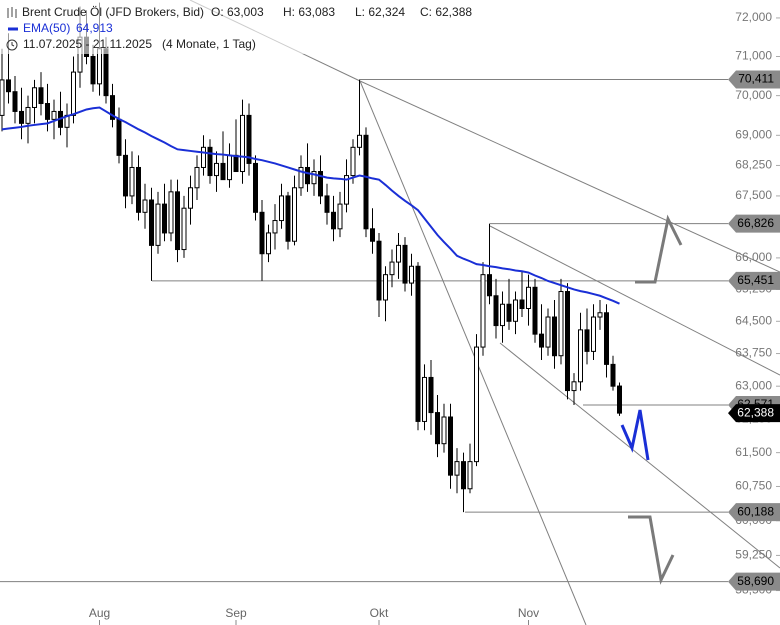 The image size is (780, 625). I want to click on ohlc-low: L: 62,324, so click(380, 12).